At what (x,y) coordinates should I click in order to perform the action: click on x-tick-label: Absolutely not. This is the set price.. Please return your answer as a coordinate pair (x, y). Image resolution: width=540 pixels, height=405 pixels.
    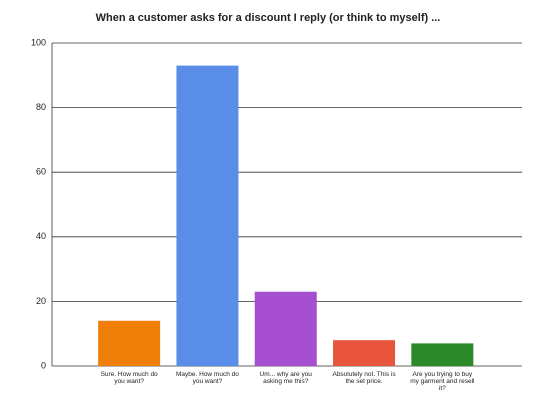
    Looking at the image, I should click on (364, 378).